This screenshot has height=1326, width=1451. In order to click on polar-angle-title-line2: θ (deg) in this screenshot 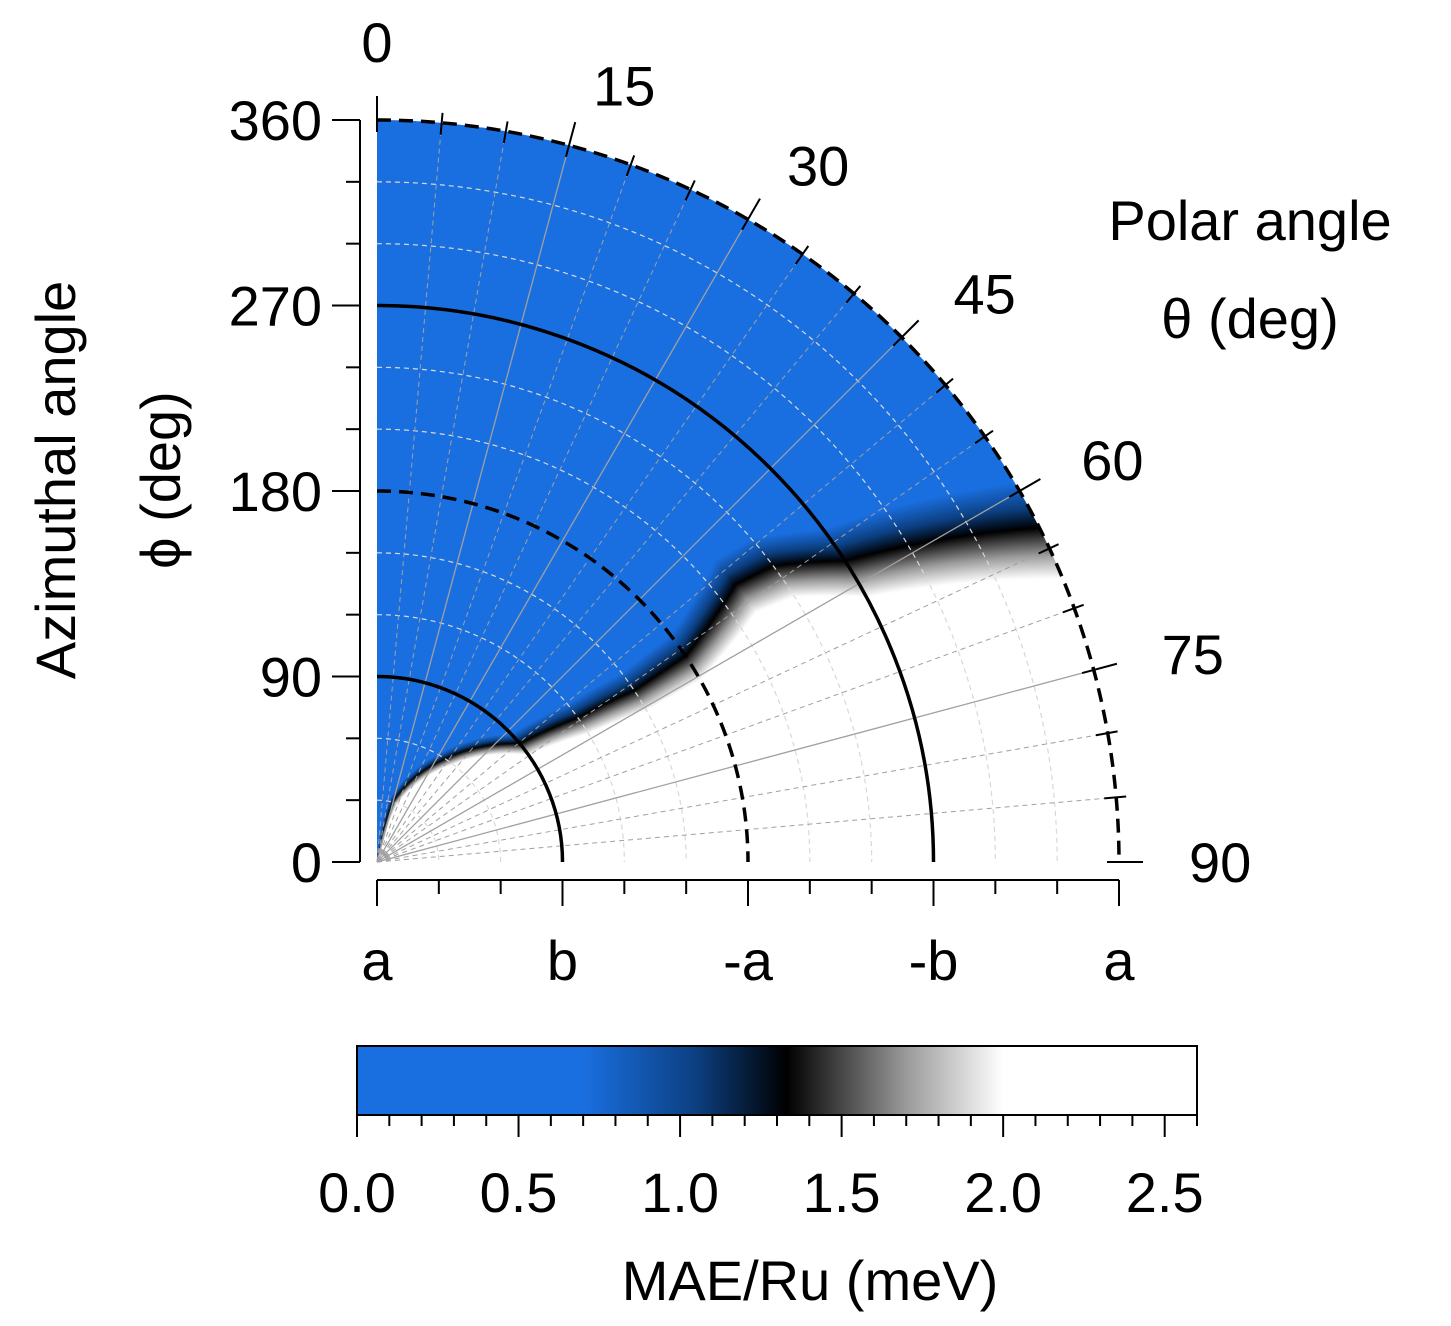, I will do `click(1249, 318)`.